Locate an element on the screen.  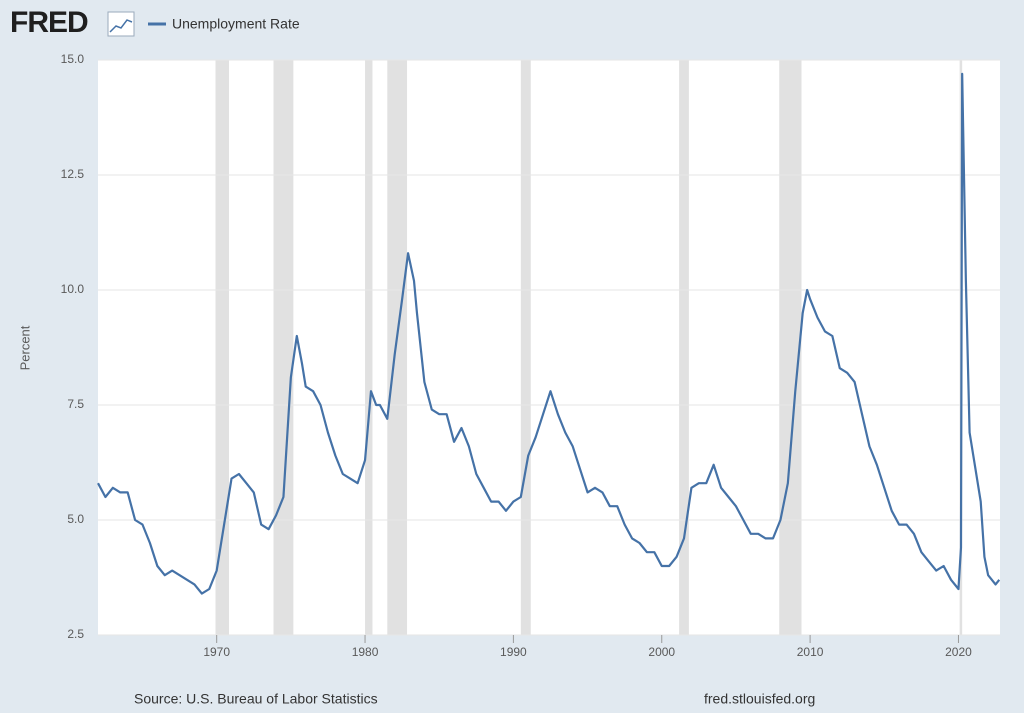
y-tick-label: 12.5 is located at coordinates (73, 174).